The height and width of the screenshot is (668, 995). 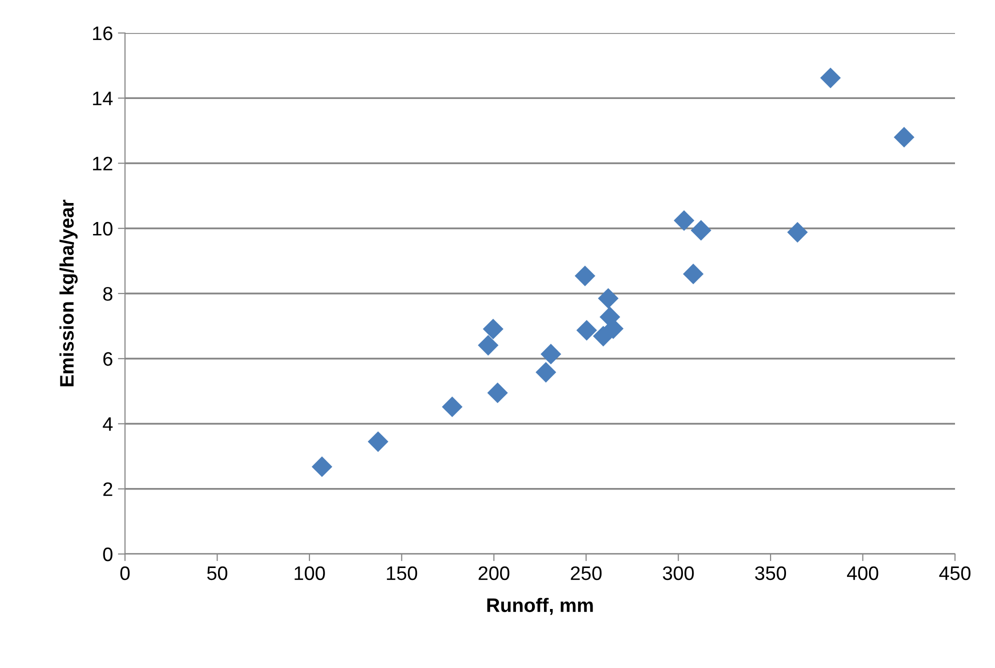 I want to click on x-tick-label: 100, so click(x=309, y=573).